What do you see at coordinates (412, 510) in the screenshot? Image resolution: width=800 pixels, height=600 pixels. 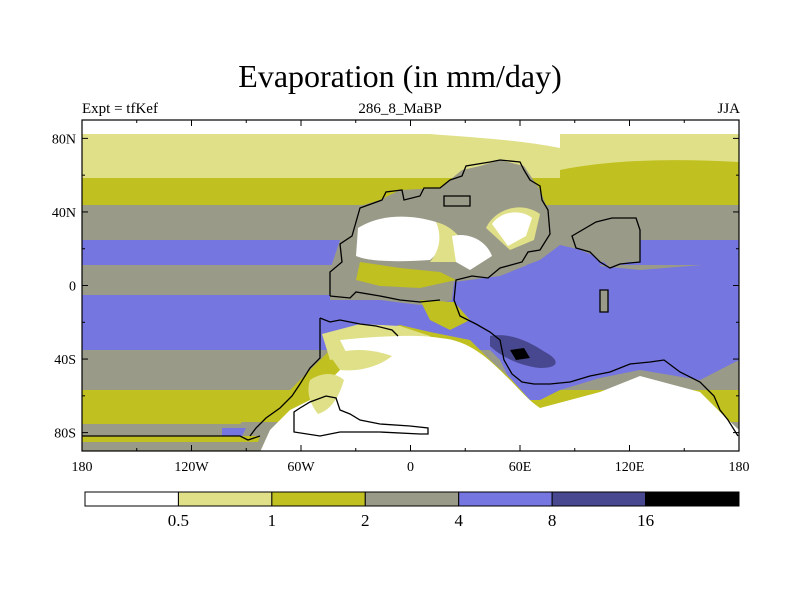 I see `colorbar: 0.5 1 2 4 8 16` at bounding box center [412, 510].